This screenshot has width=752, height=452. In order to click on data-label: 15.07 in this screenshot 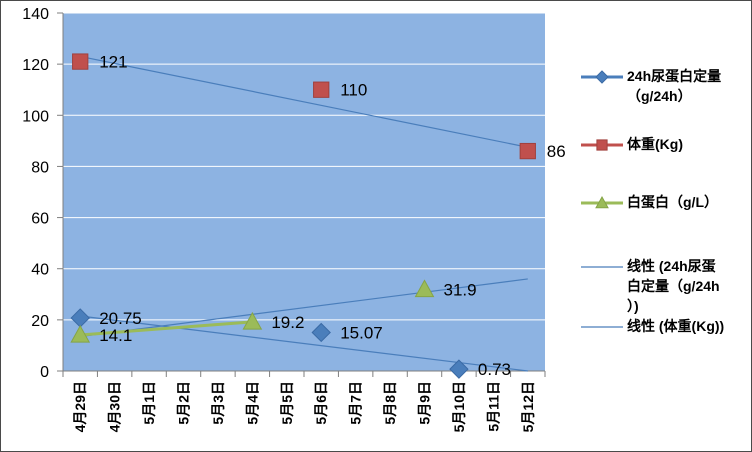, I will do `click(361, 332)`.